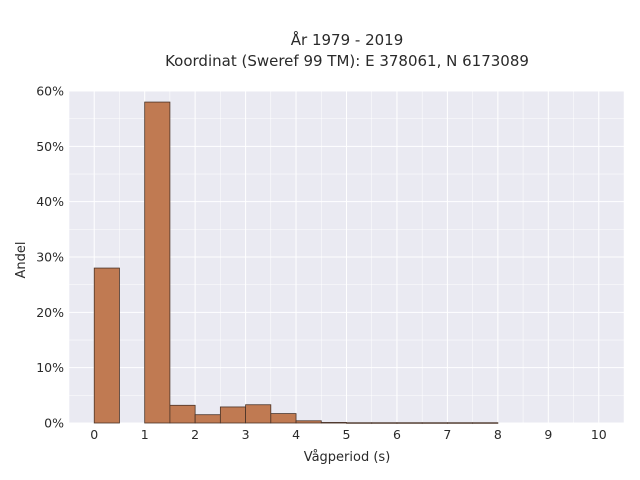 This screenshot has height=480, width=640. I want to click on x-tick-label: 0, so click(94, 434).